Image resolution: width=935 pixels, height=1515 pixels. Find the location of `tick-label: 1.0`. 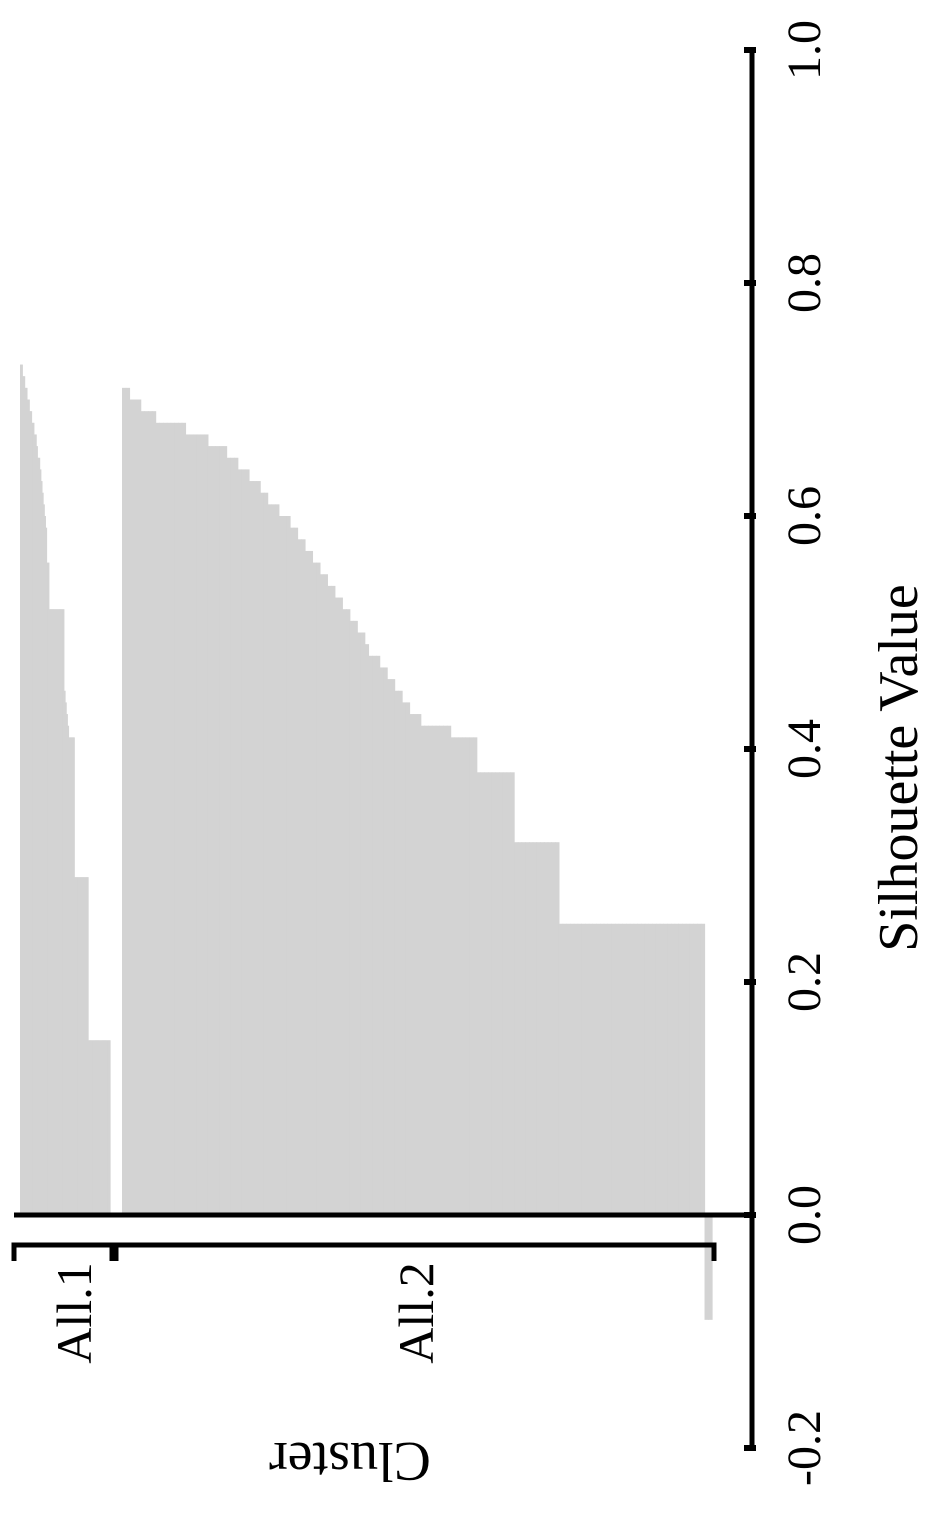

tick-label: 1.0 is located at coordinates (804, 50).